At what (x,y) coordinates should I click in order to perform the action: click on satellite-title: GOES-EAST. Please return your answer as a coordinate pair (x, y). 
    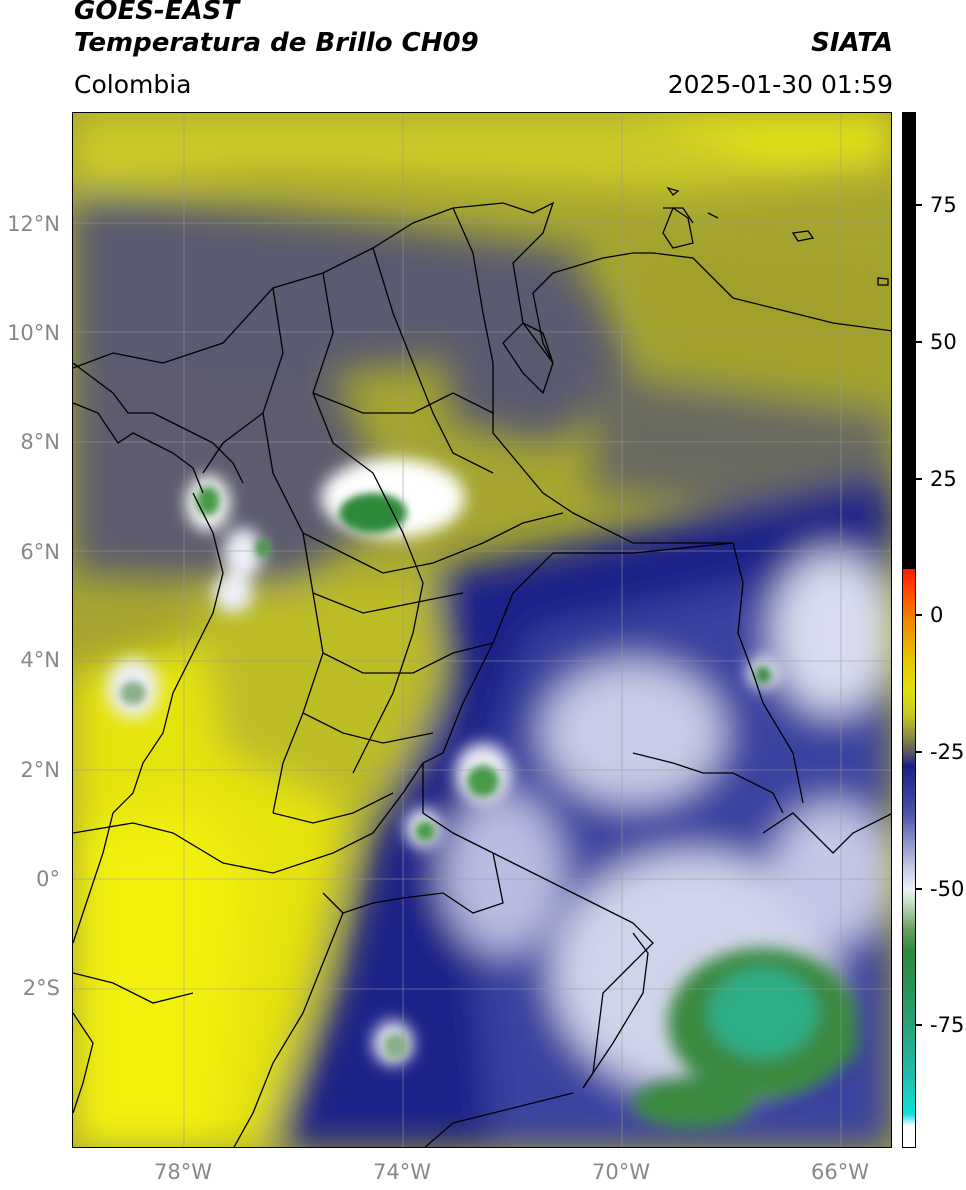
    Looking at the image, I should click on (157, 13).